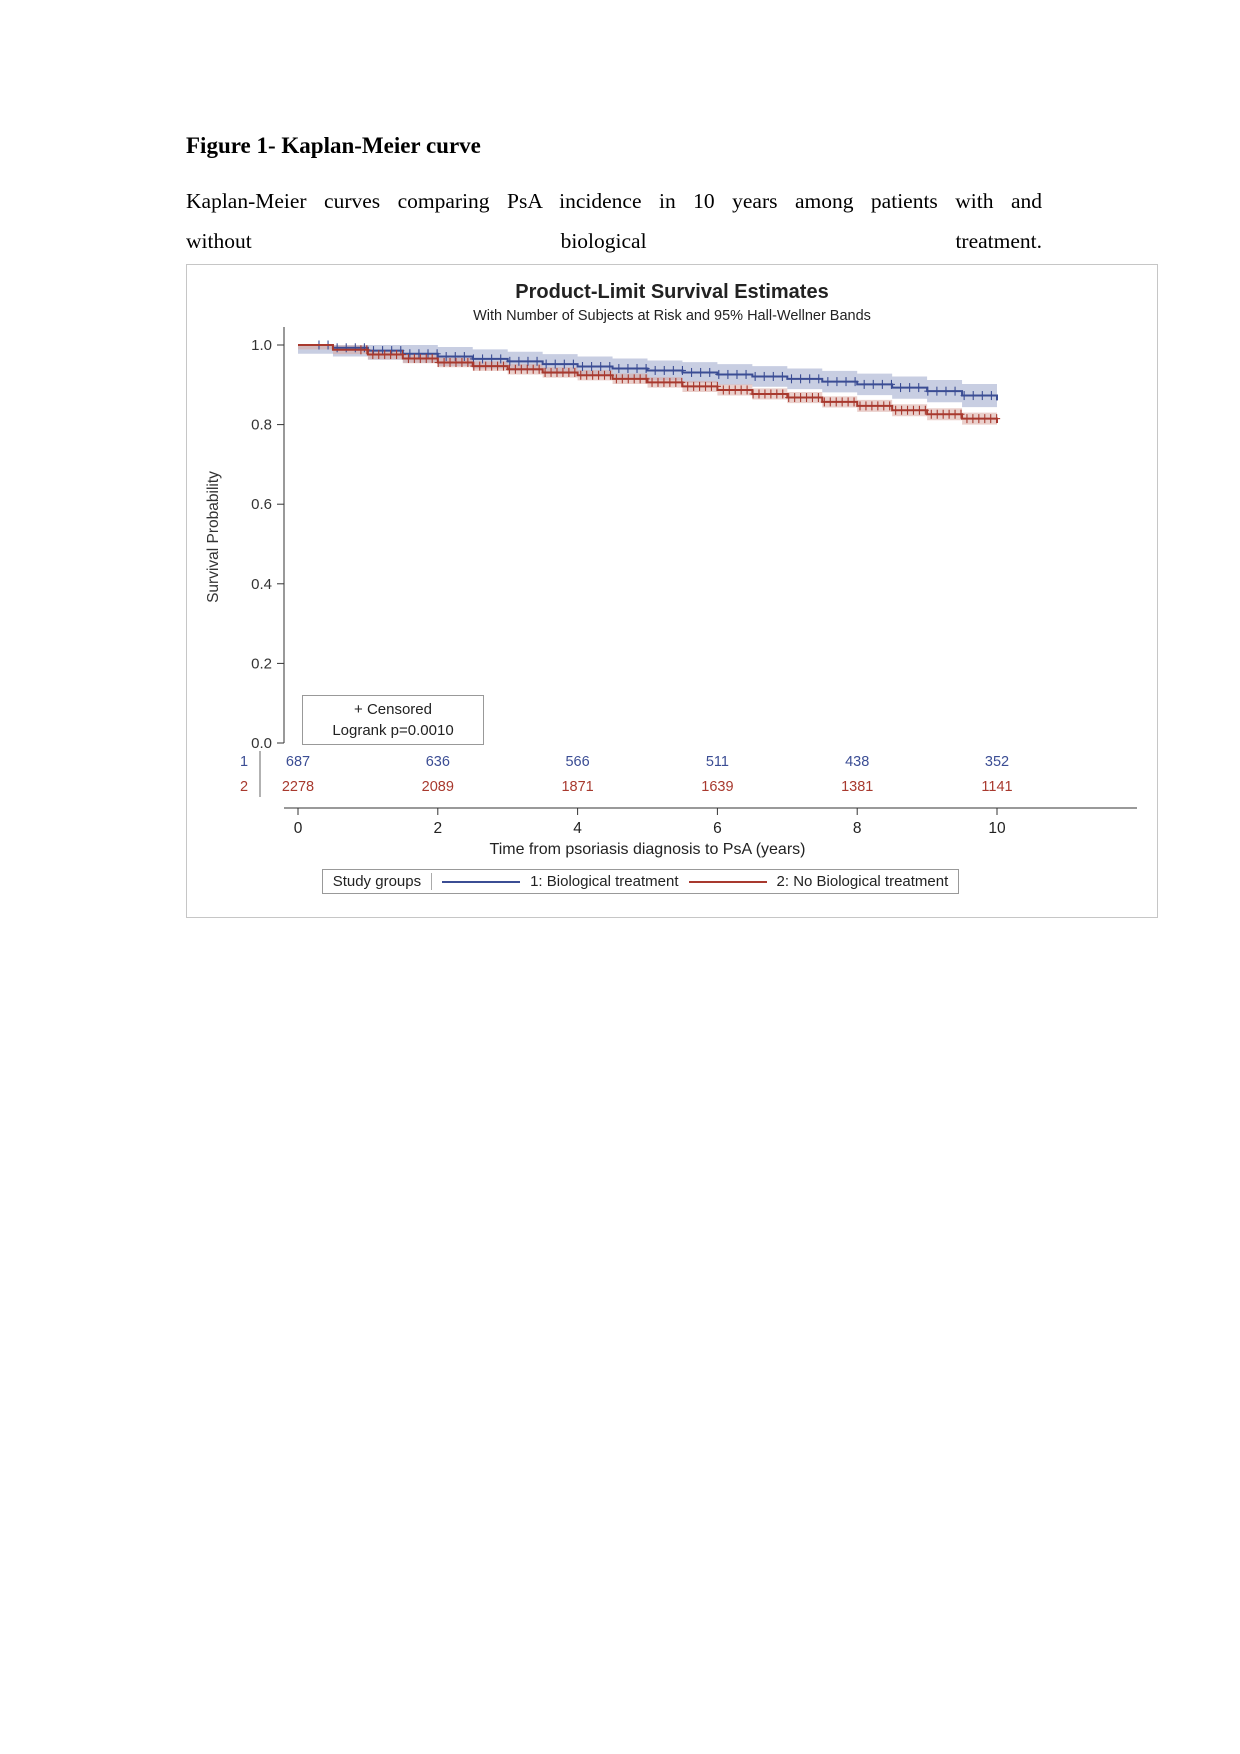 This screenshot has width=1240, height=1754. I want to click on group1-label: 1: Biological treatment, so click(604, 881).